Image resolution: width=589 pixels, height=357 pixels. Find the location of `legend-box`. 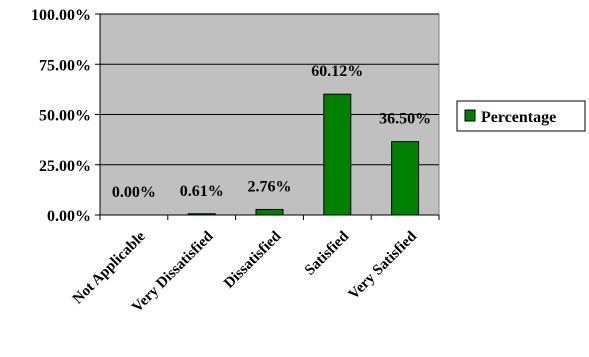

legend-box is located at coordinates (521, 116).